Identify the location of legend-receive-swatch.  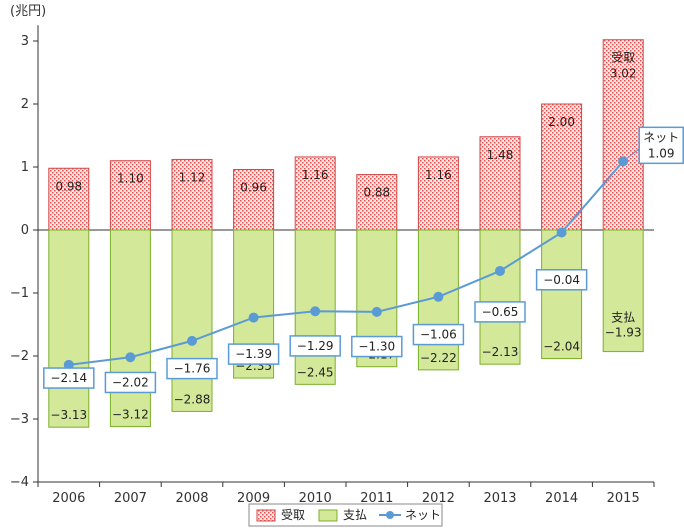
(266, 515).